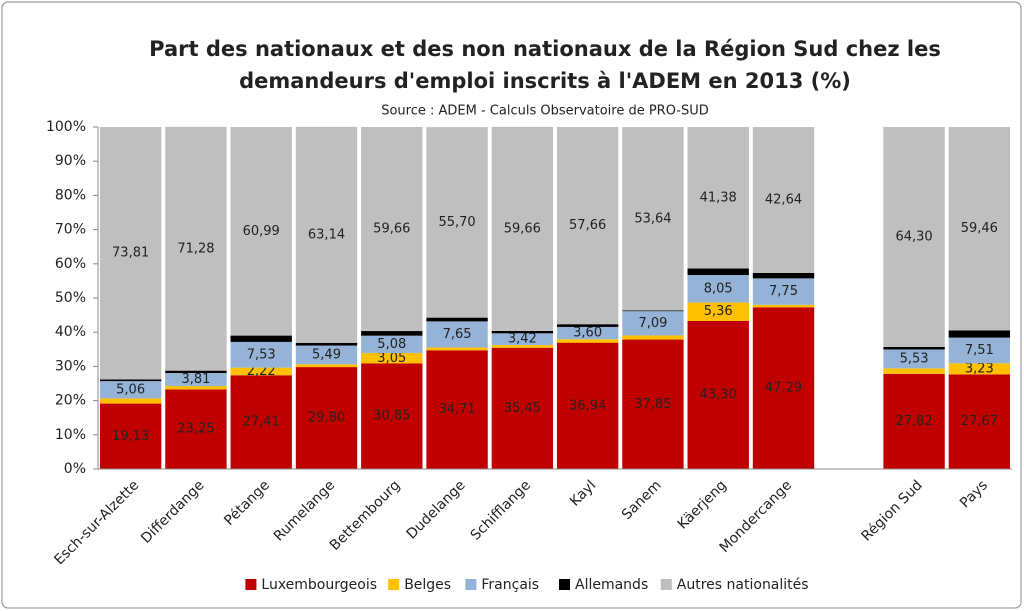  Describe the element at coordinates (718, 197) in the screenshot. I see `data-label: 41,38` at that location.